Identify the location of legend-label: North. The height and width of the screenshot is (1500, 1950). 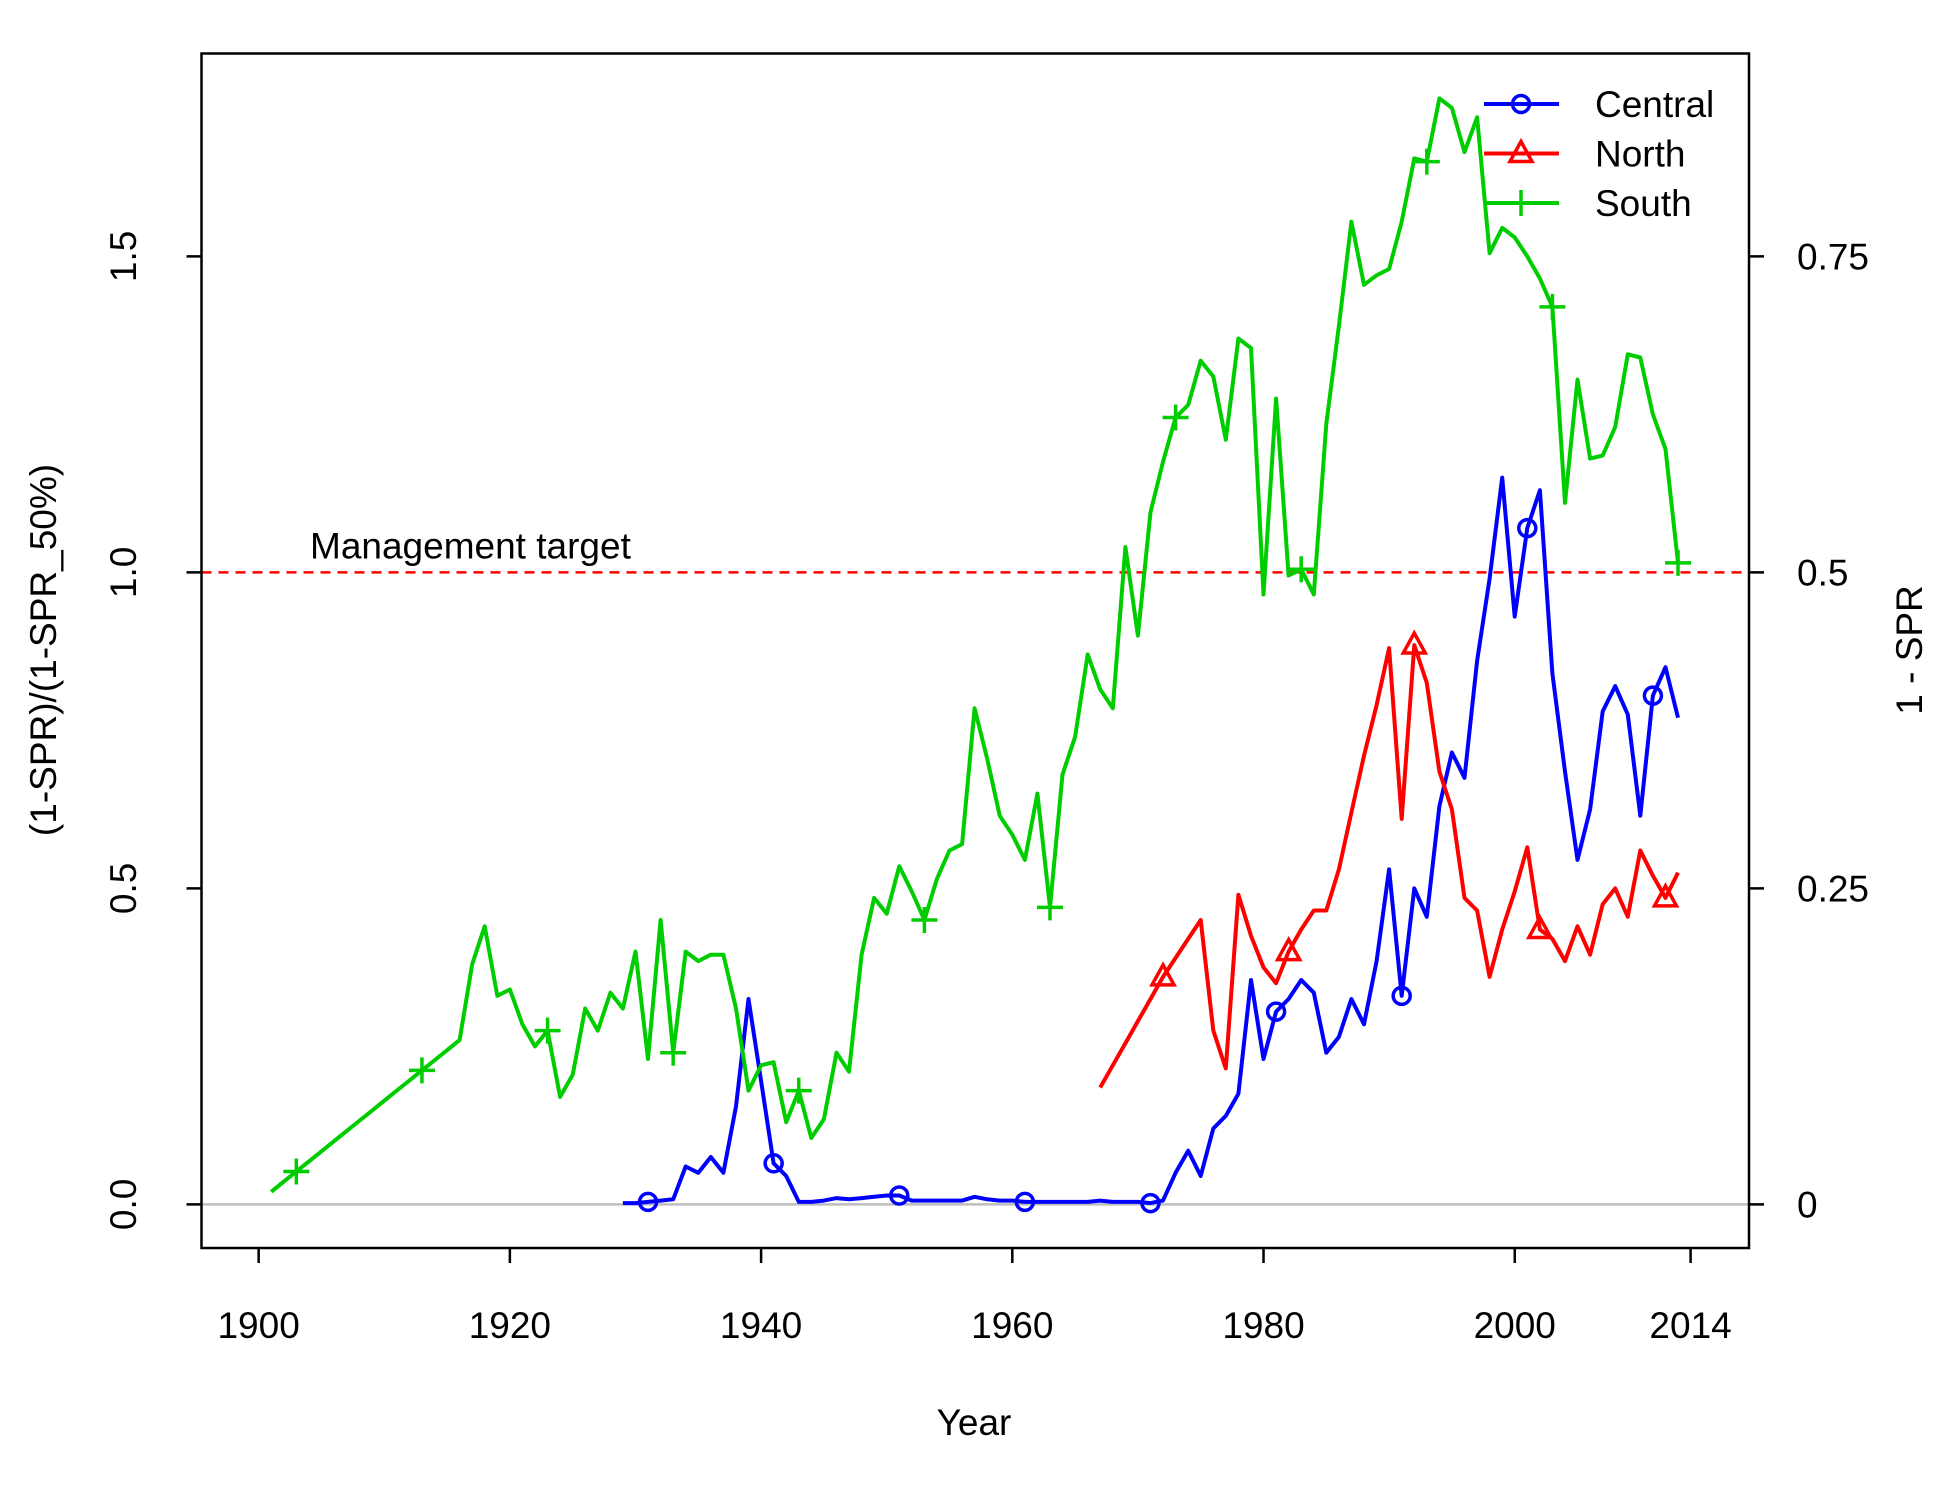
(1640, 154).